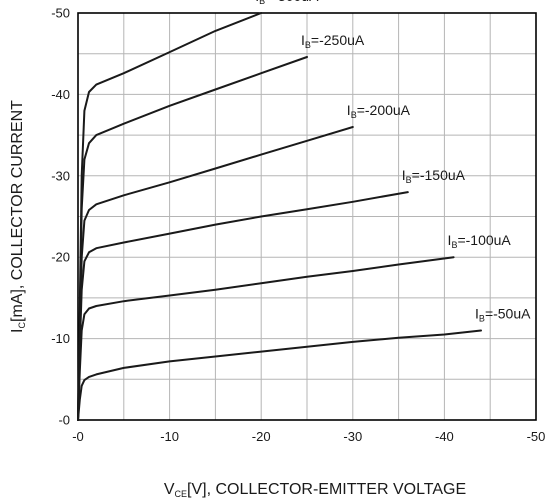 The height and width of the screenshot is (504, 546). Describe the element at coordinates (78, 436) in the screenshot. I see `x-tick-label: -0` at that location.